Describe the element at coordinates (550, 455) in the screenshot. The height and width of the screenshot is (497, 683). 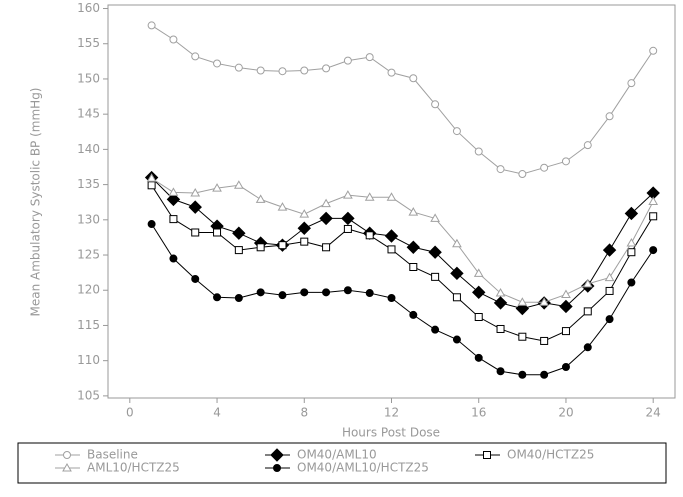
I see `legend-label: OM40/HCTZ25` at that location.